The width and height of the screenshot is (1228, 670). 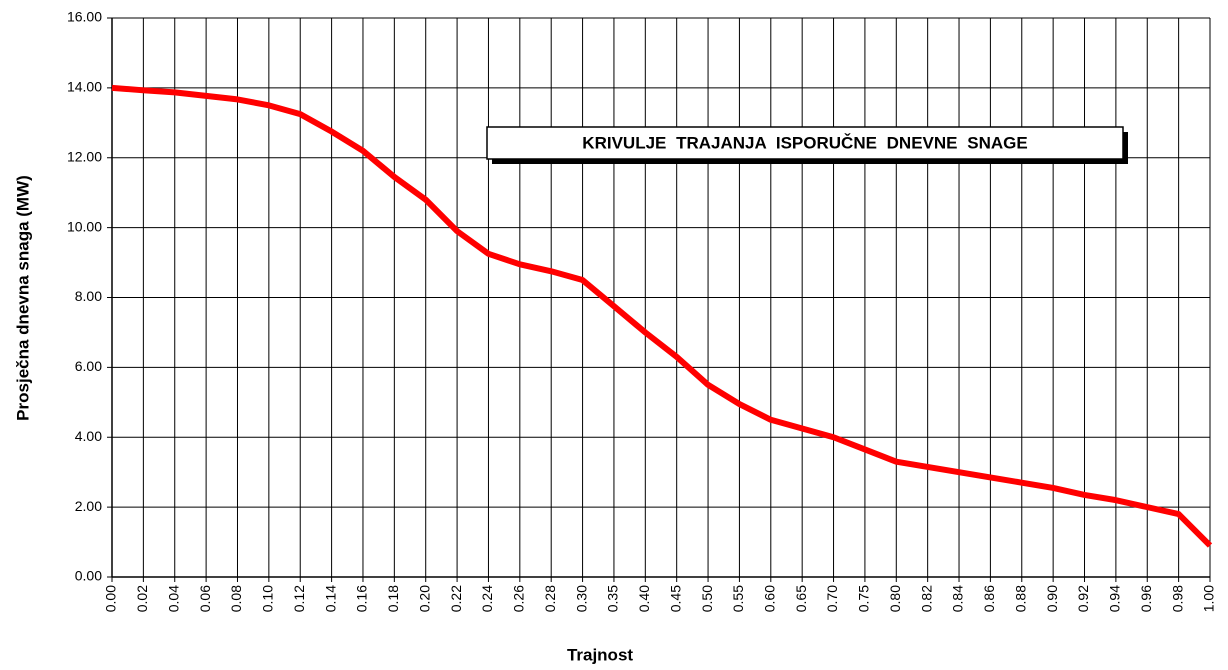 What do you see at coordinates (989, 598) in the screenshot?
I see `x-tick-label: 0.86` at bounding box center [989, 598].